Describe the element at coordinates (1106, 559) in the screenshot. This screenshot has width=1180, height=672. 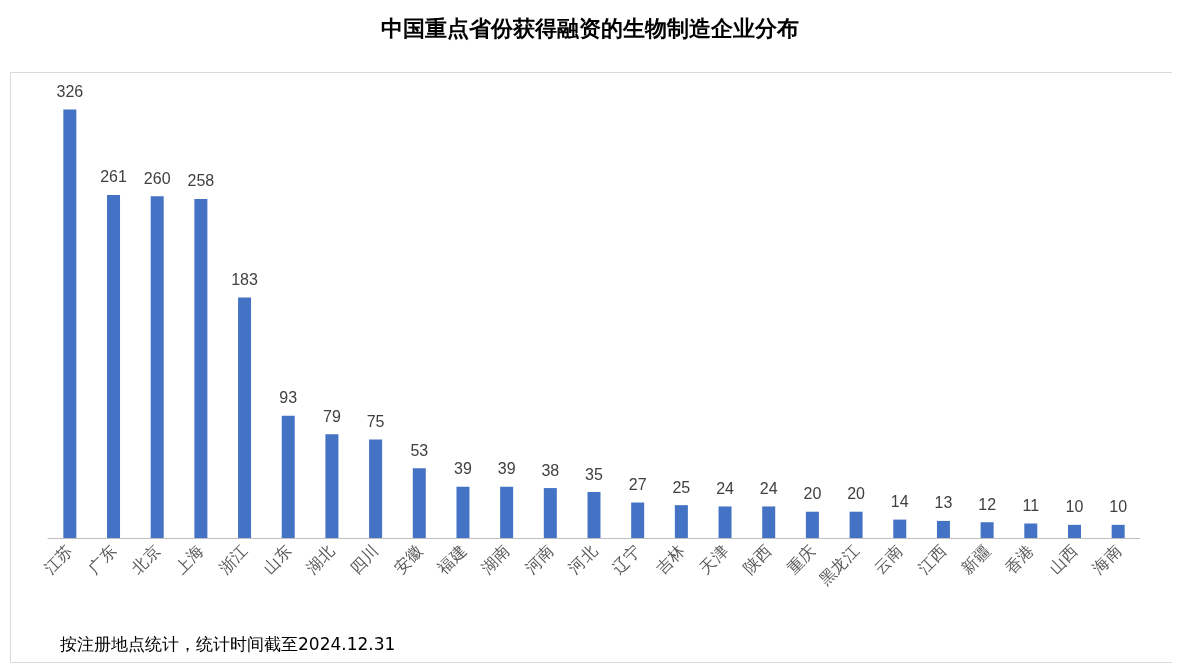
I see `x-tick-label: 海南` at that location.